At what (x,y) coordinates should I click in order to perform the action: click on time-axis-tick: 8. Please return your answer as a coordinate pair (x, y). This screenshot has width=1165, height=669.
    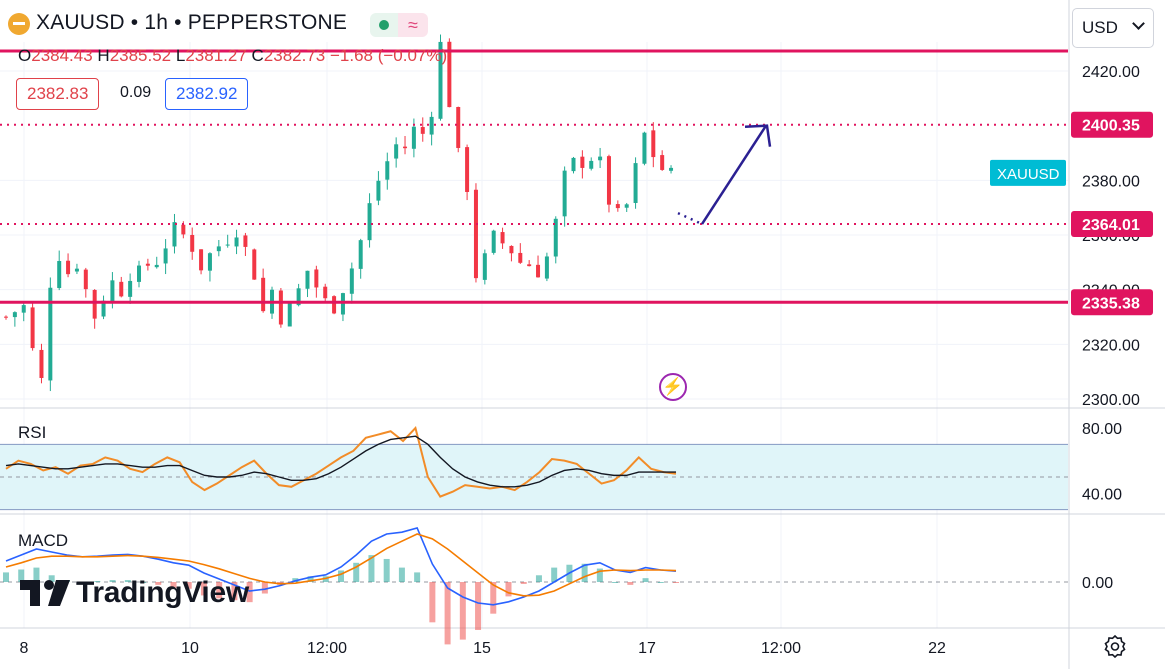
    Looking at the image, I should click on (24, 648).